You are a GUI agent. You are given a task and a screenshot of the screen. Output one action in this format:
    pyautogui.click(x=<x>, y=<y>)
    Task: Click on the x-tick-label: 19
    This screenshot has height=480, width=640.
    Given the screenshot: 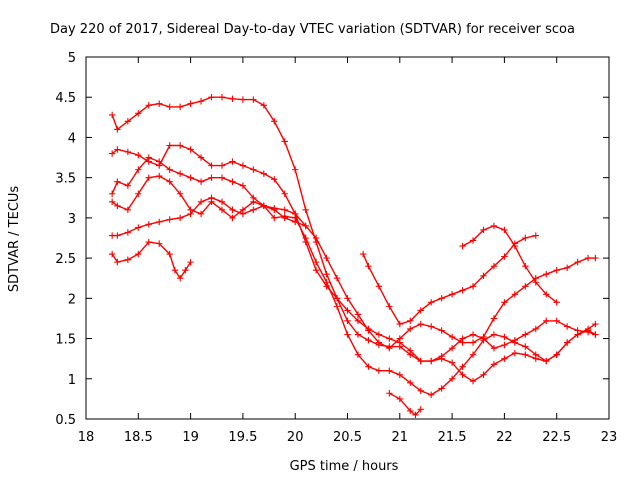 What is the action you would take?
    pyautogui.click(x=190, y=437)
    